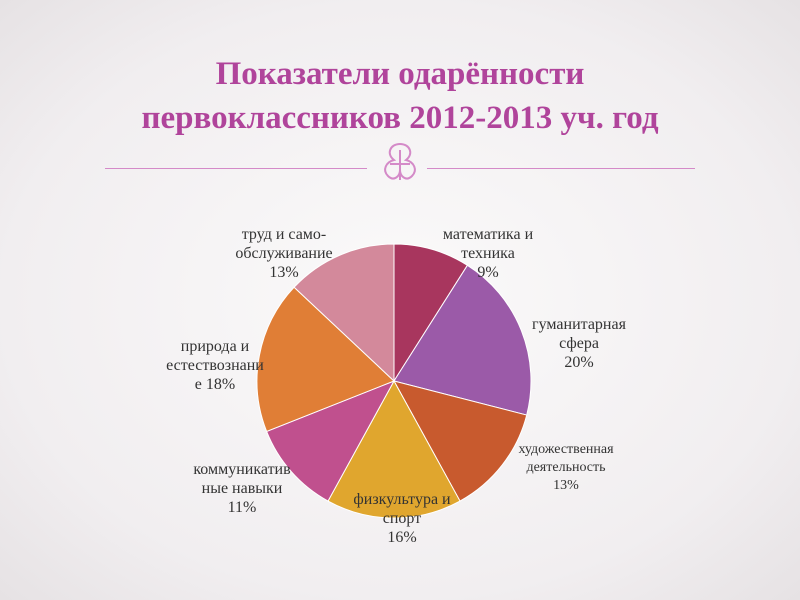 The height and width of the screenshot is (600, 800). What do you see at coordinates (236, 168) in the screenshot?
I see `title-divider-left` at bounding box center [236, 168].